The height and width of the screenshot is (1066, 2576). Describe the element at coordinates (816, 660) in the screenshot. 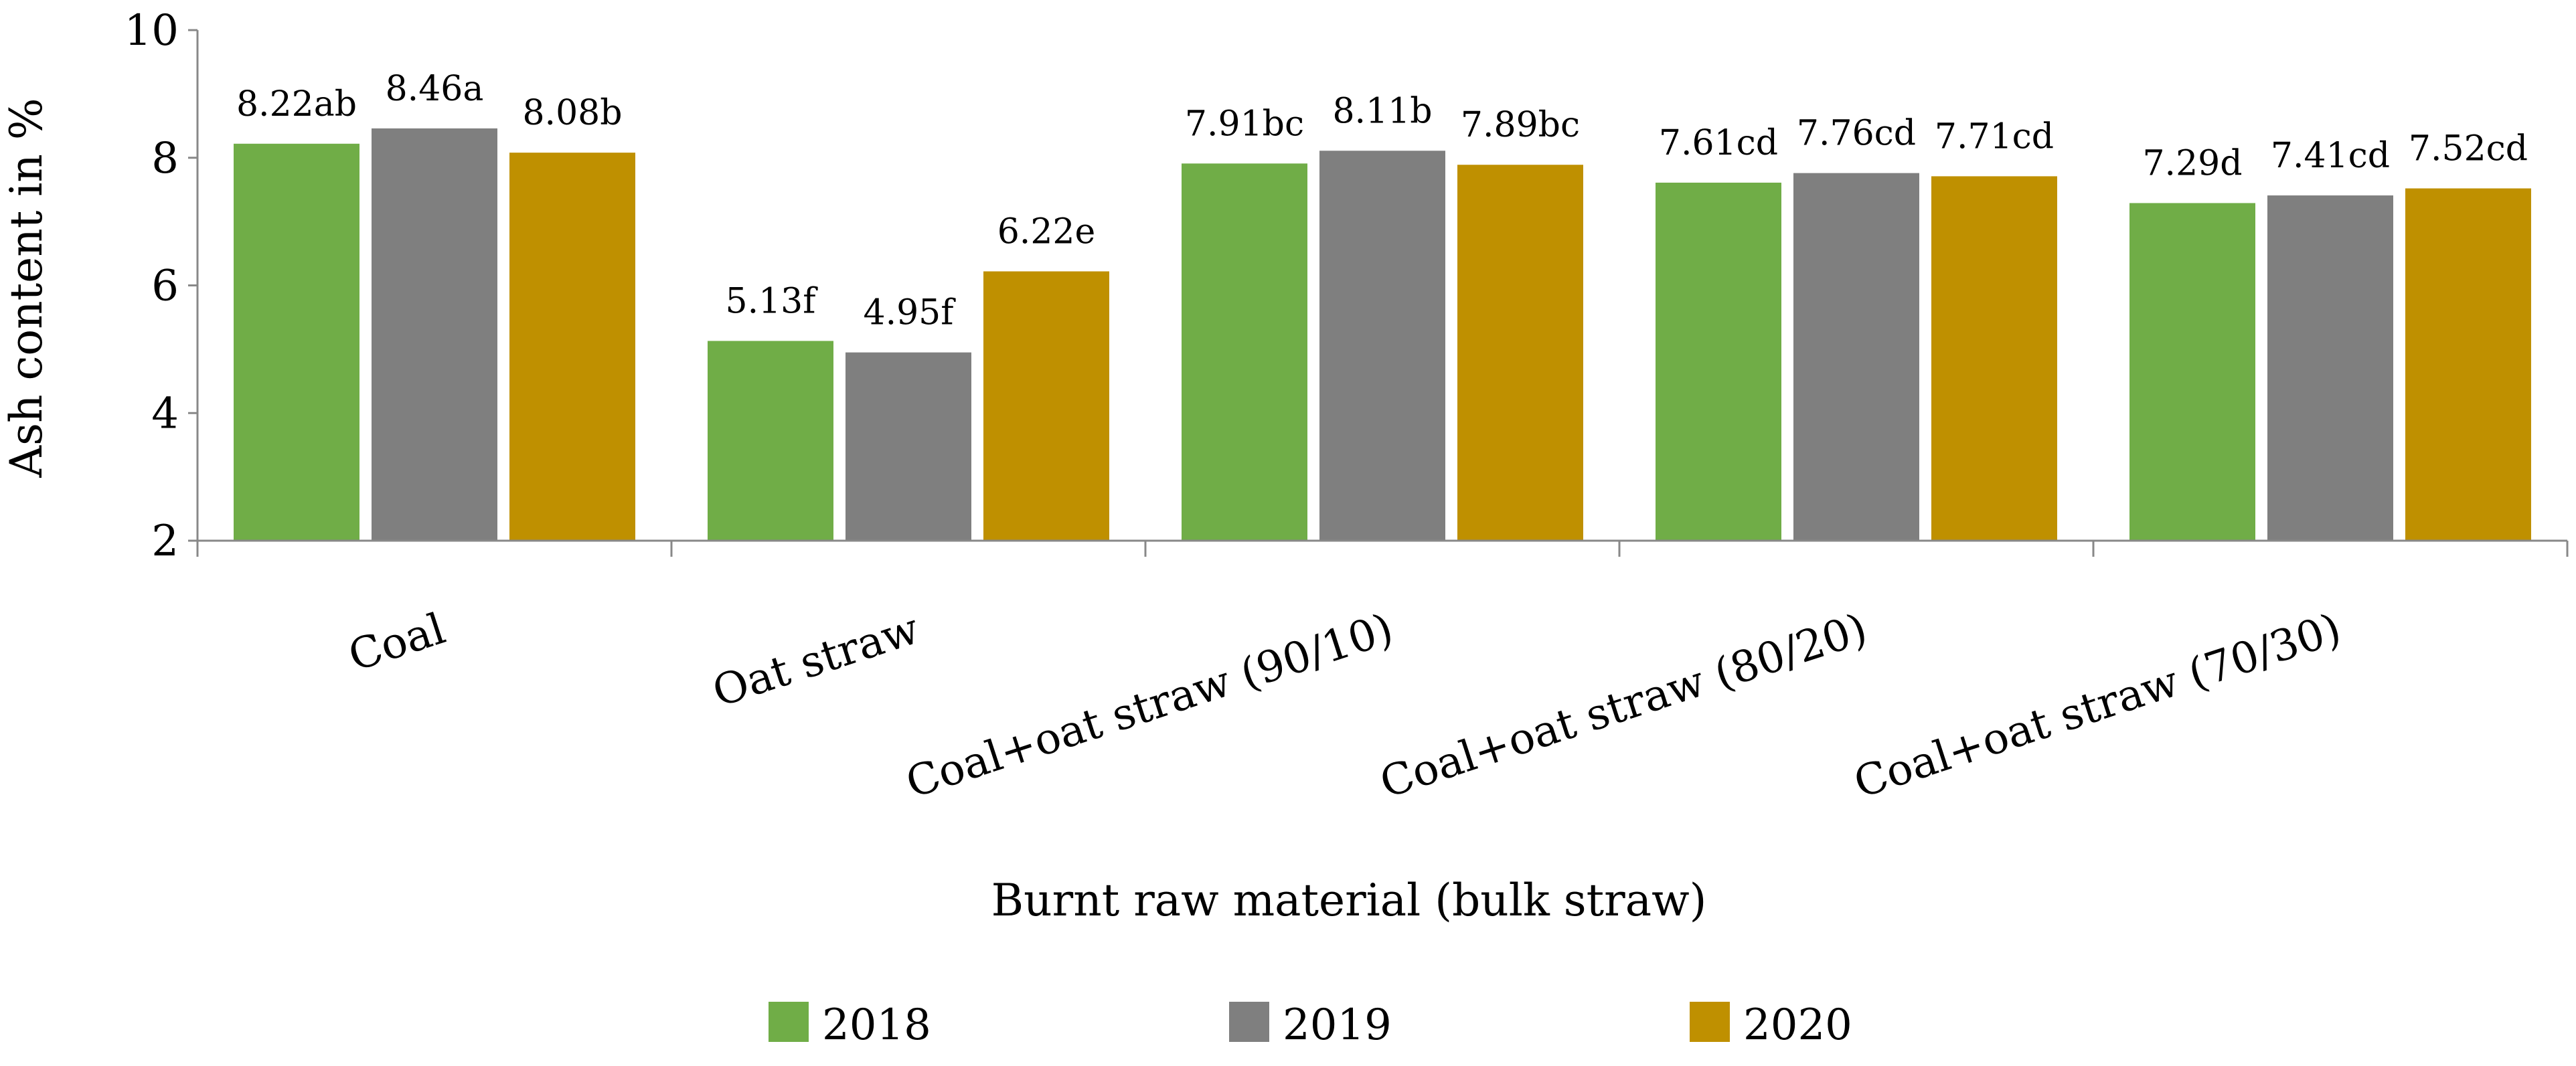

I see `category-label: Oat straw` at that location.